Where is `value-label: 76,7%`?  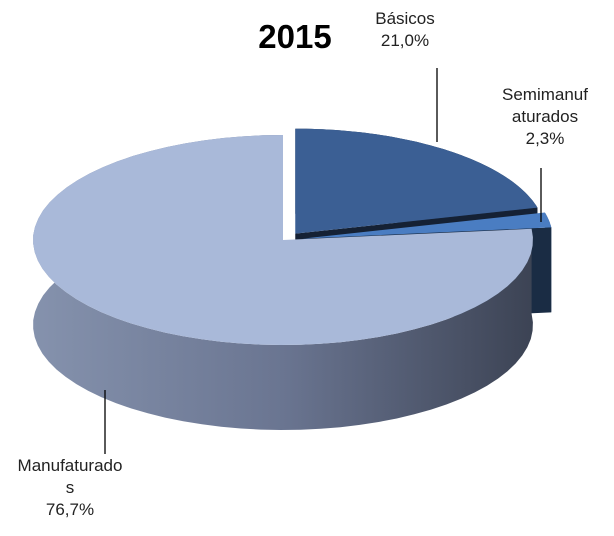
value-label: 76,7% is located at coordinates (70, 509).